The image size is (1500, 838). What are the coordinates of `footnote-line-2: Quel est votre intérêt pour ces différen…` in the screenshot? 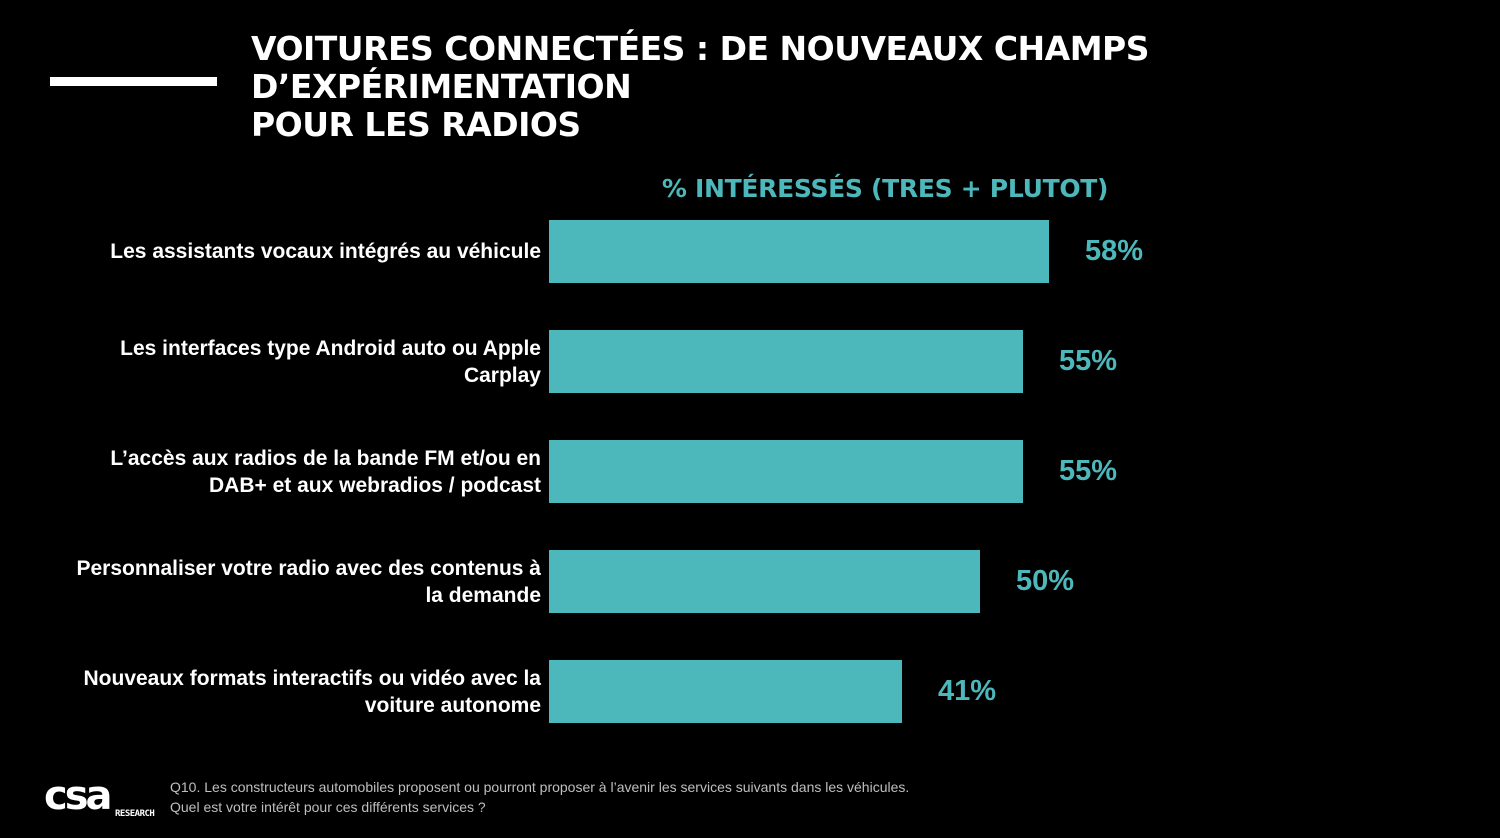 It's located at (328, 807).